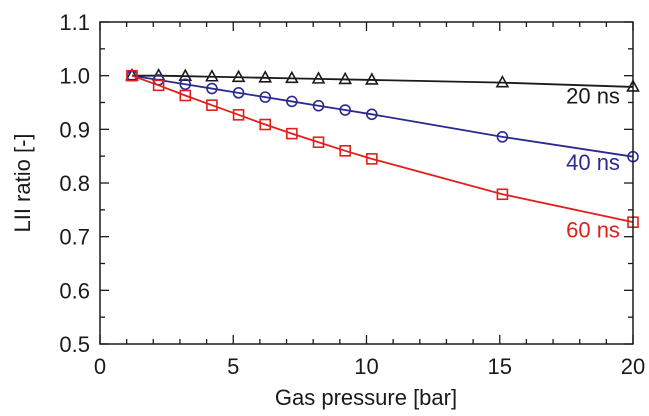  Describe the element at coordinates (74, 290) in the screenshot. I see `y-tick-label: 0.6` at that location.